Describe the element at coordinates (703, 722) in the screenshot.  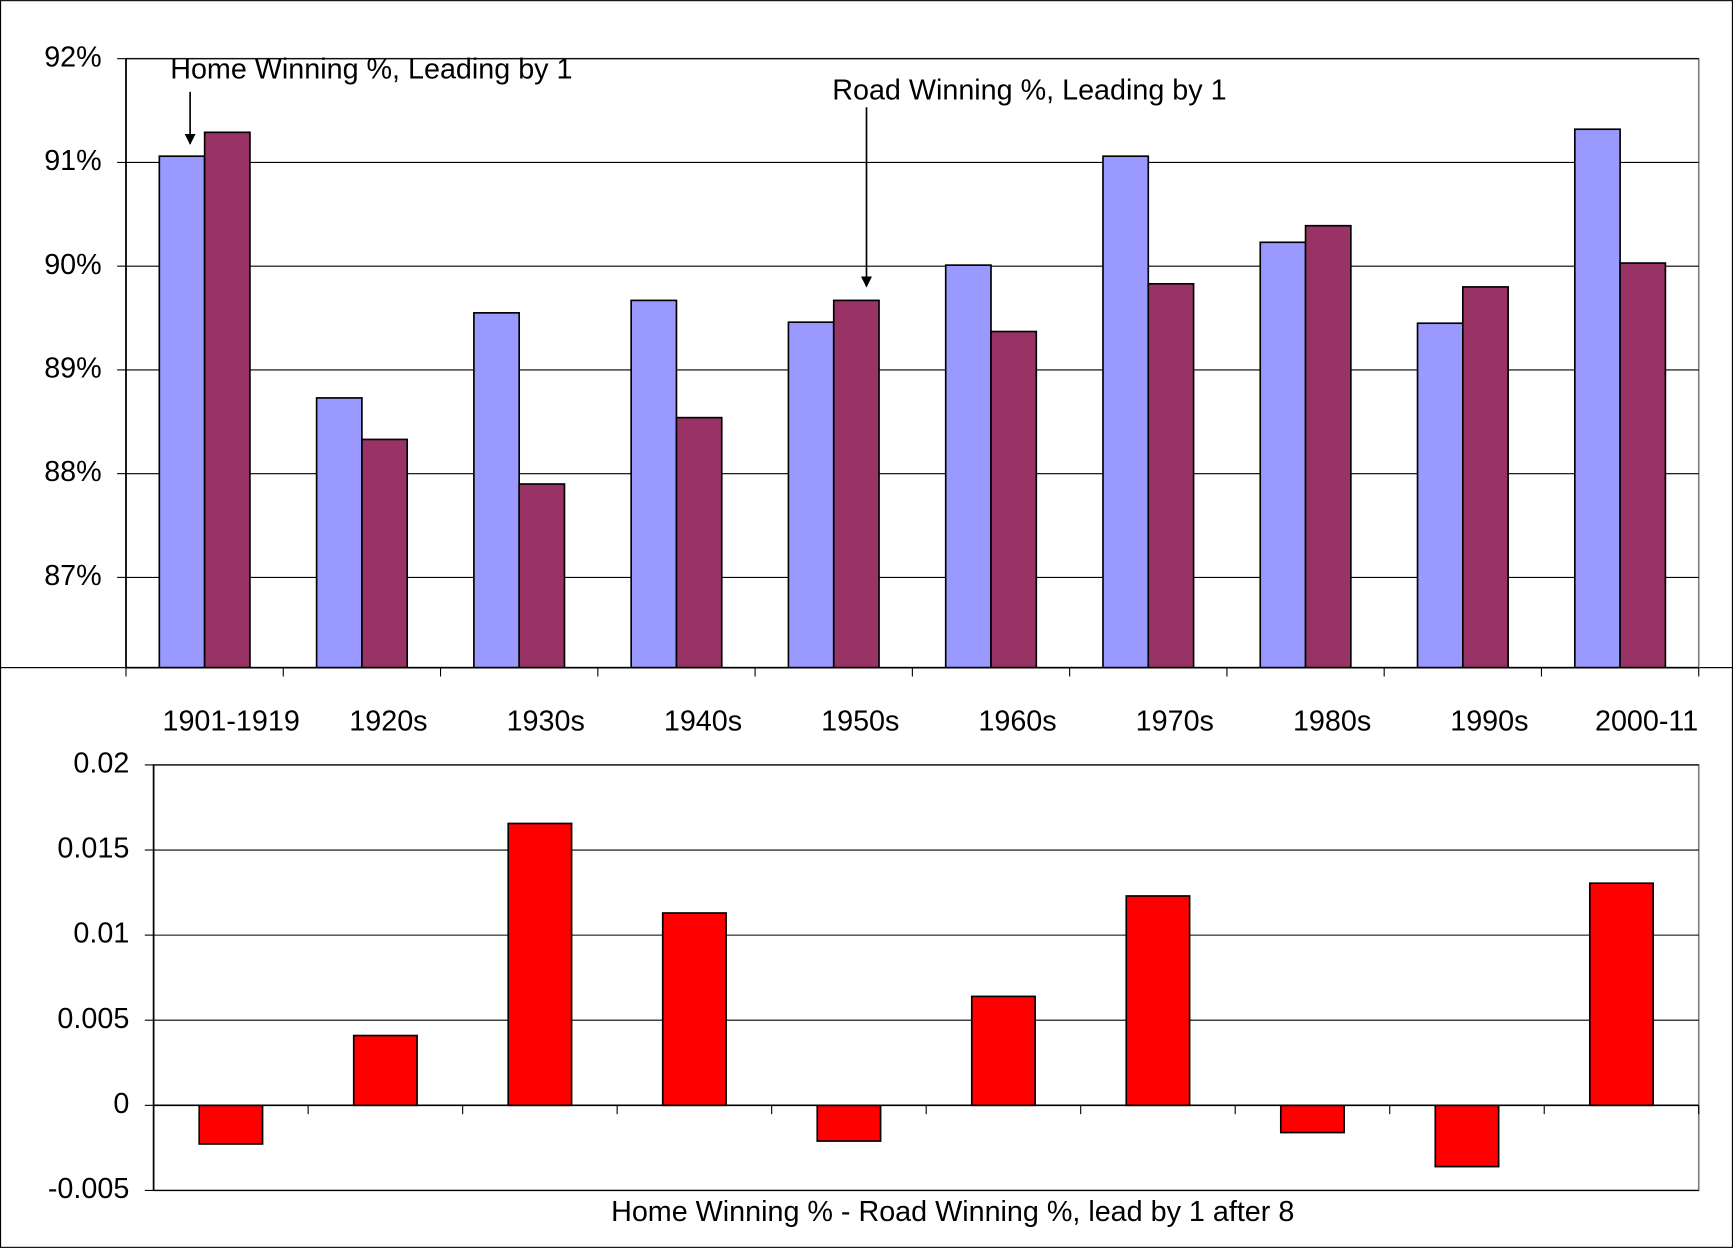
I see `x-tick-label: 1940s` at that location.